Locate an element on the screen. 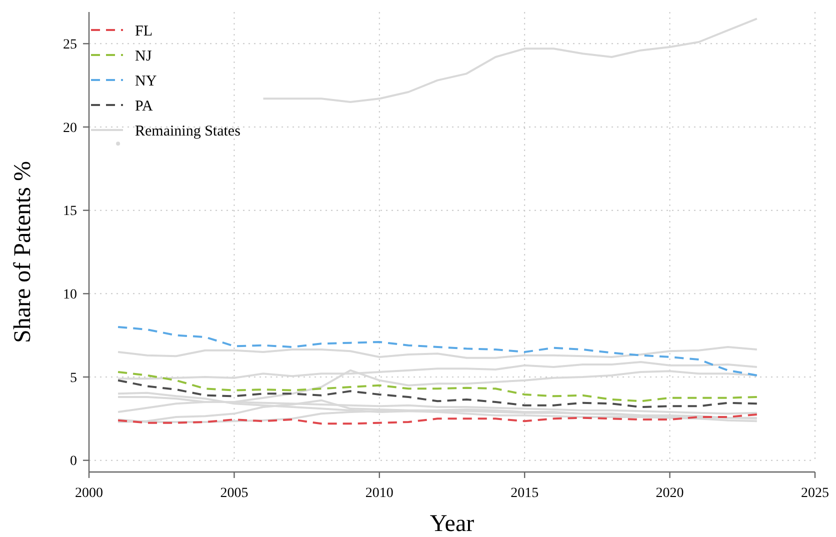 The width and height of the screenshot is (836, 537). x-tick-label: 2025 is located at coordinates (815, 493).